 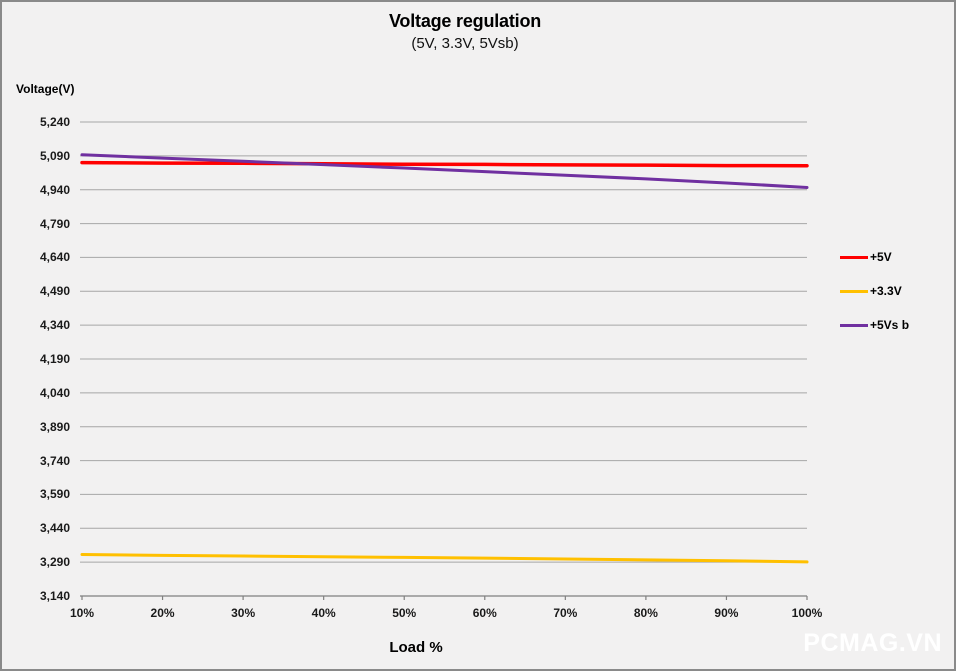 What do you see at coordinates (484, 613) in the screenshot?
I see `x-axis-tick-label: 60%` at bounding box center [484, 613].